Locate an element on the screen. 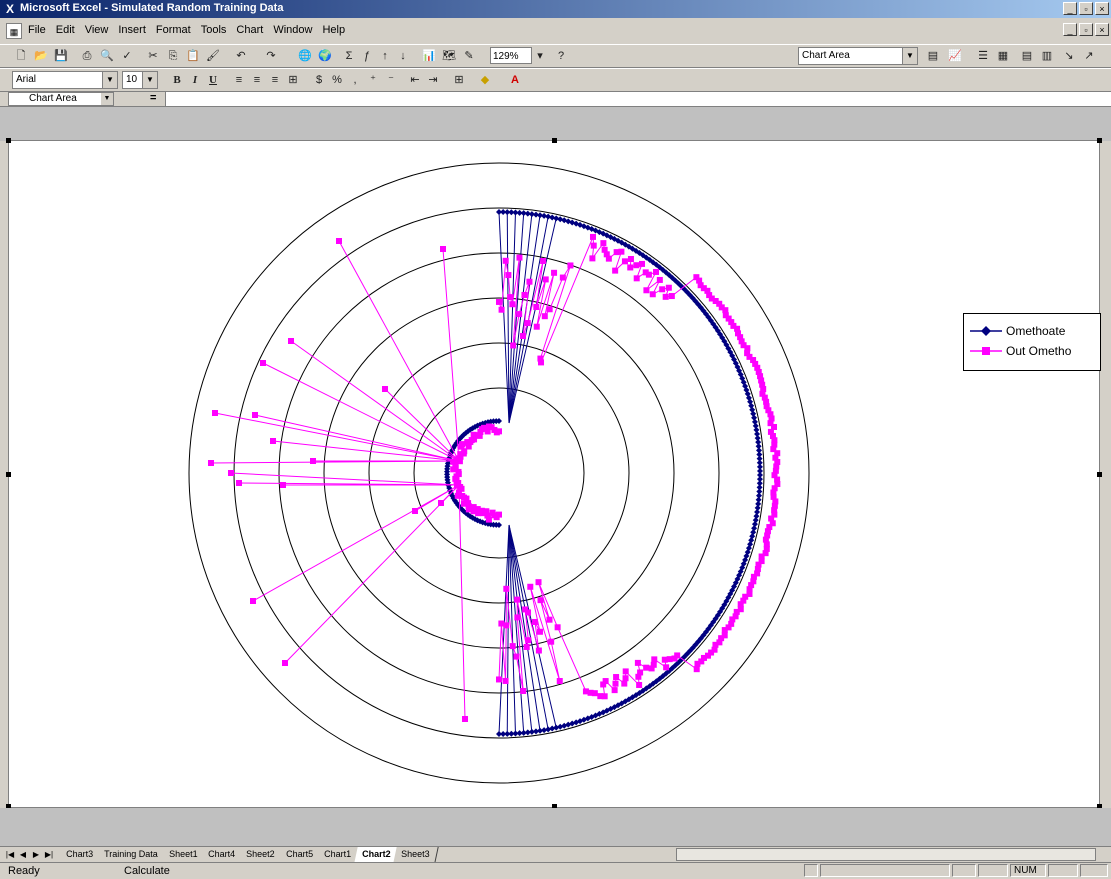 The width and height of the screenshot is (1111, 879). legend-icon: ☰ is located at coordinates (983, 56).